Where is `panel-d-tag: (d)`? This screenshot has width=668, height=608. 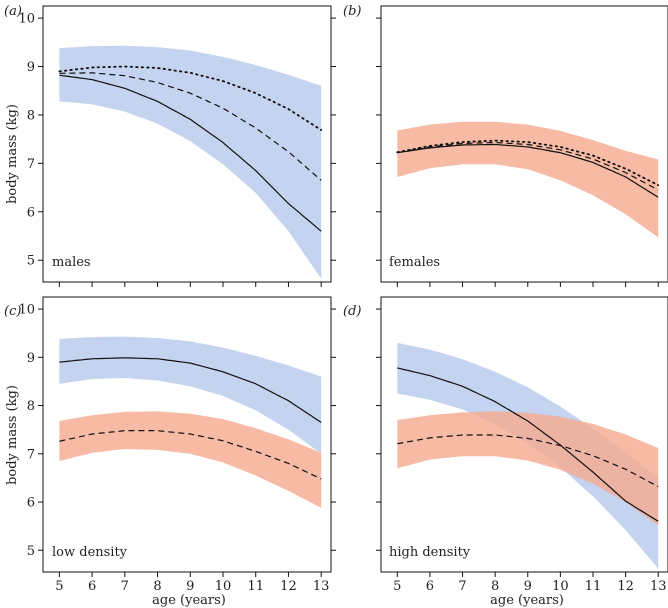 panel-d-tag: (d) is located at coordinates (352, 311).